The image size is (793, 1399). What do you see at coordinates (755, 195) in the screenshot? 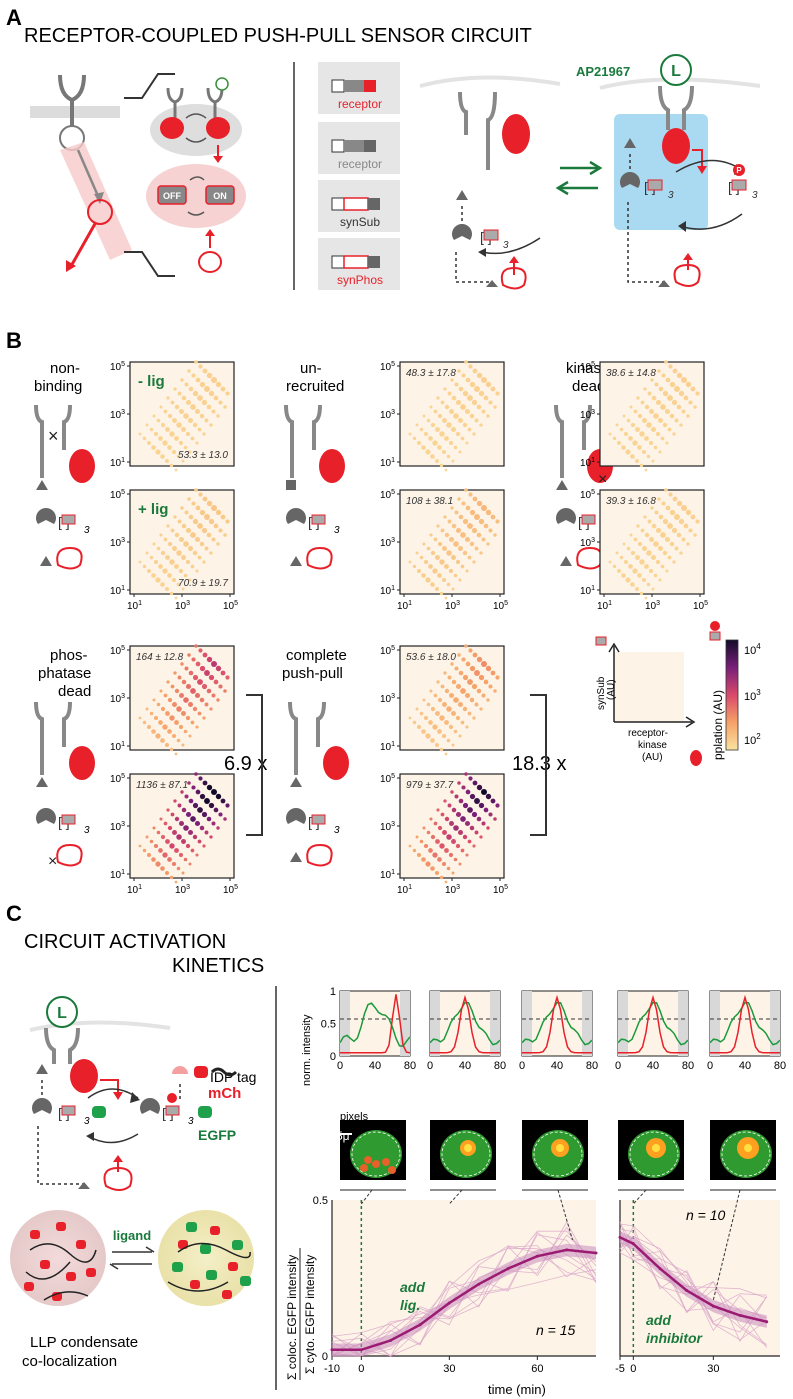
I see `phospho-subscript: 3` at bounding box center [755, 195].